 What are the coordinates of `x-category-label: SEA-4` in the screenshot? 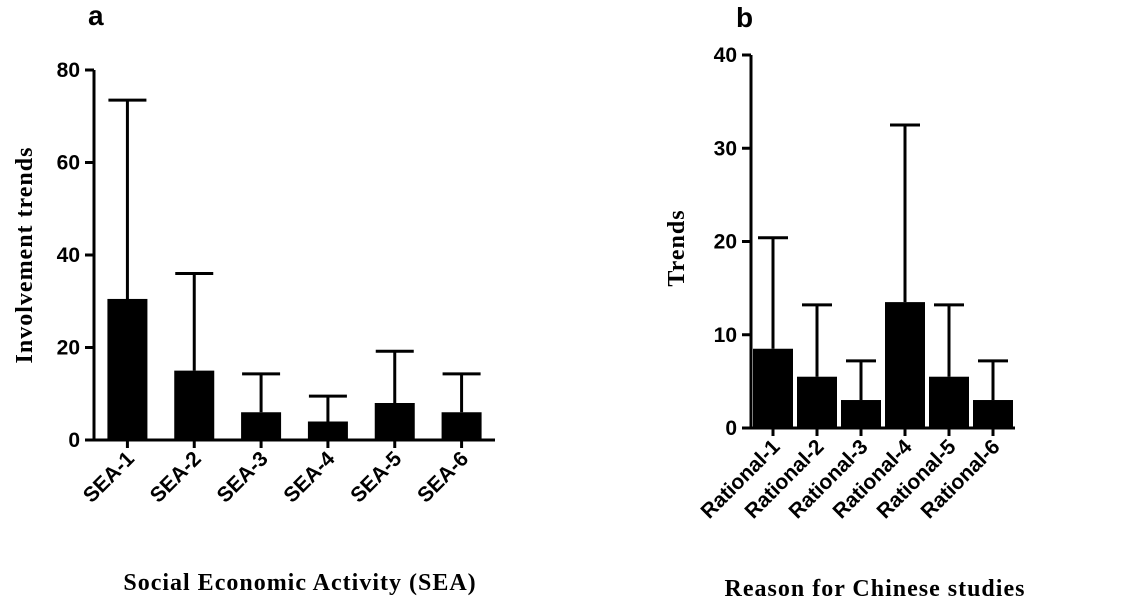 It's located at (309, 477).